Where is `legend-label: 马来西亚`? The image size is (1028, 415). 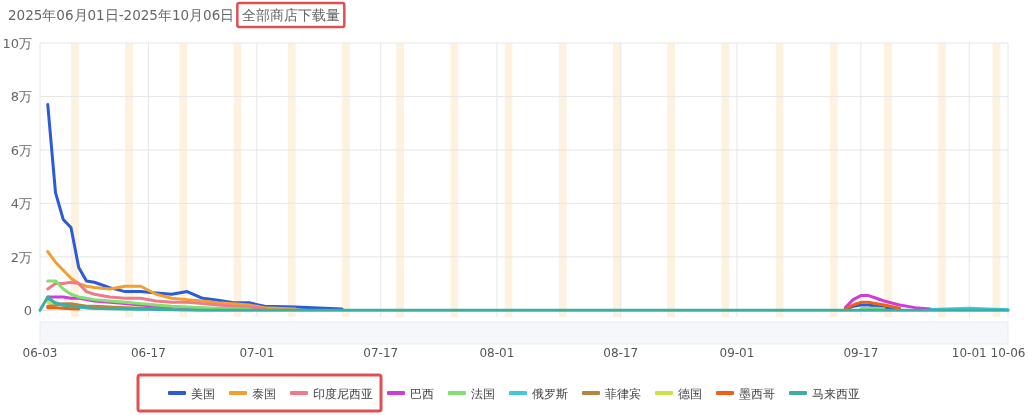 legend-label: 马来西亚 is located at coordinates (836, 394).